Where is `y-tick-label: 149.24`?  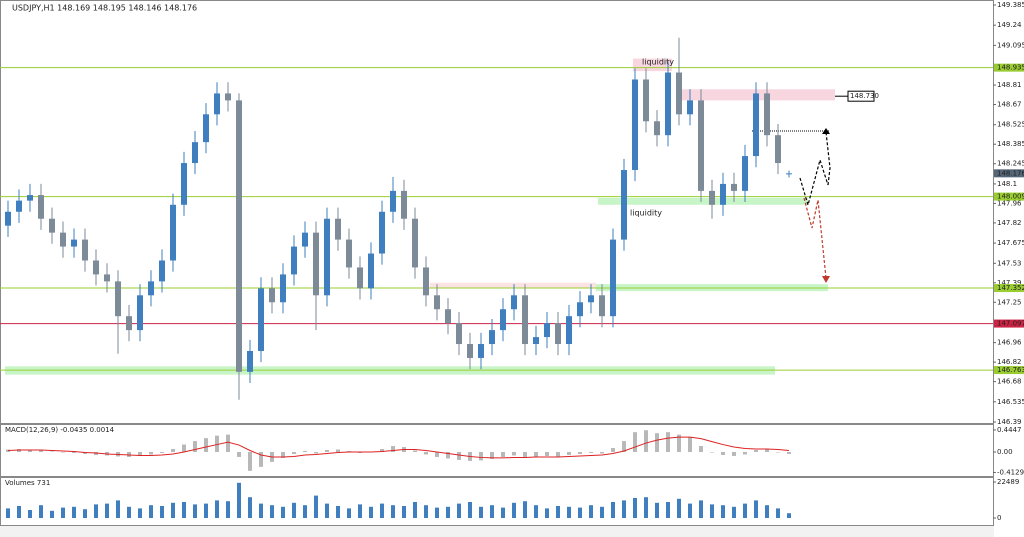 y-tick-label: 149.24 is located at coordinates (1009, 25).